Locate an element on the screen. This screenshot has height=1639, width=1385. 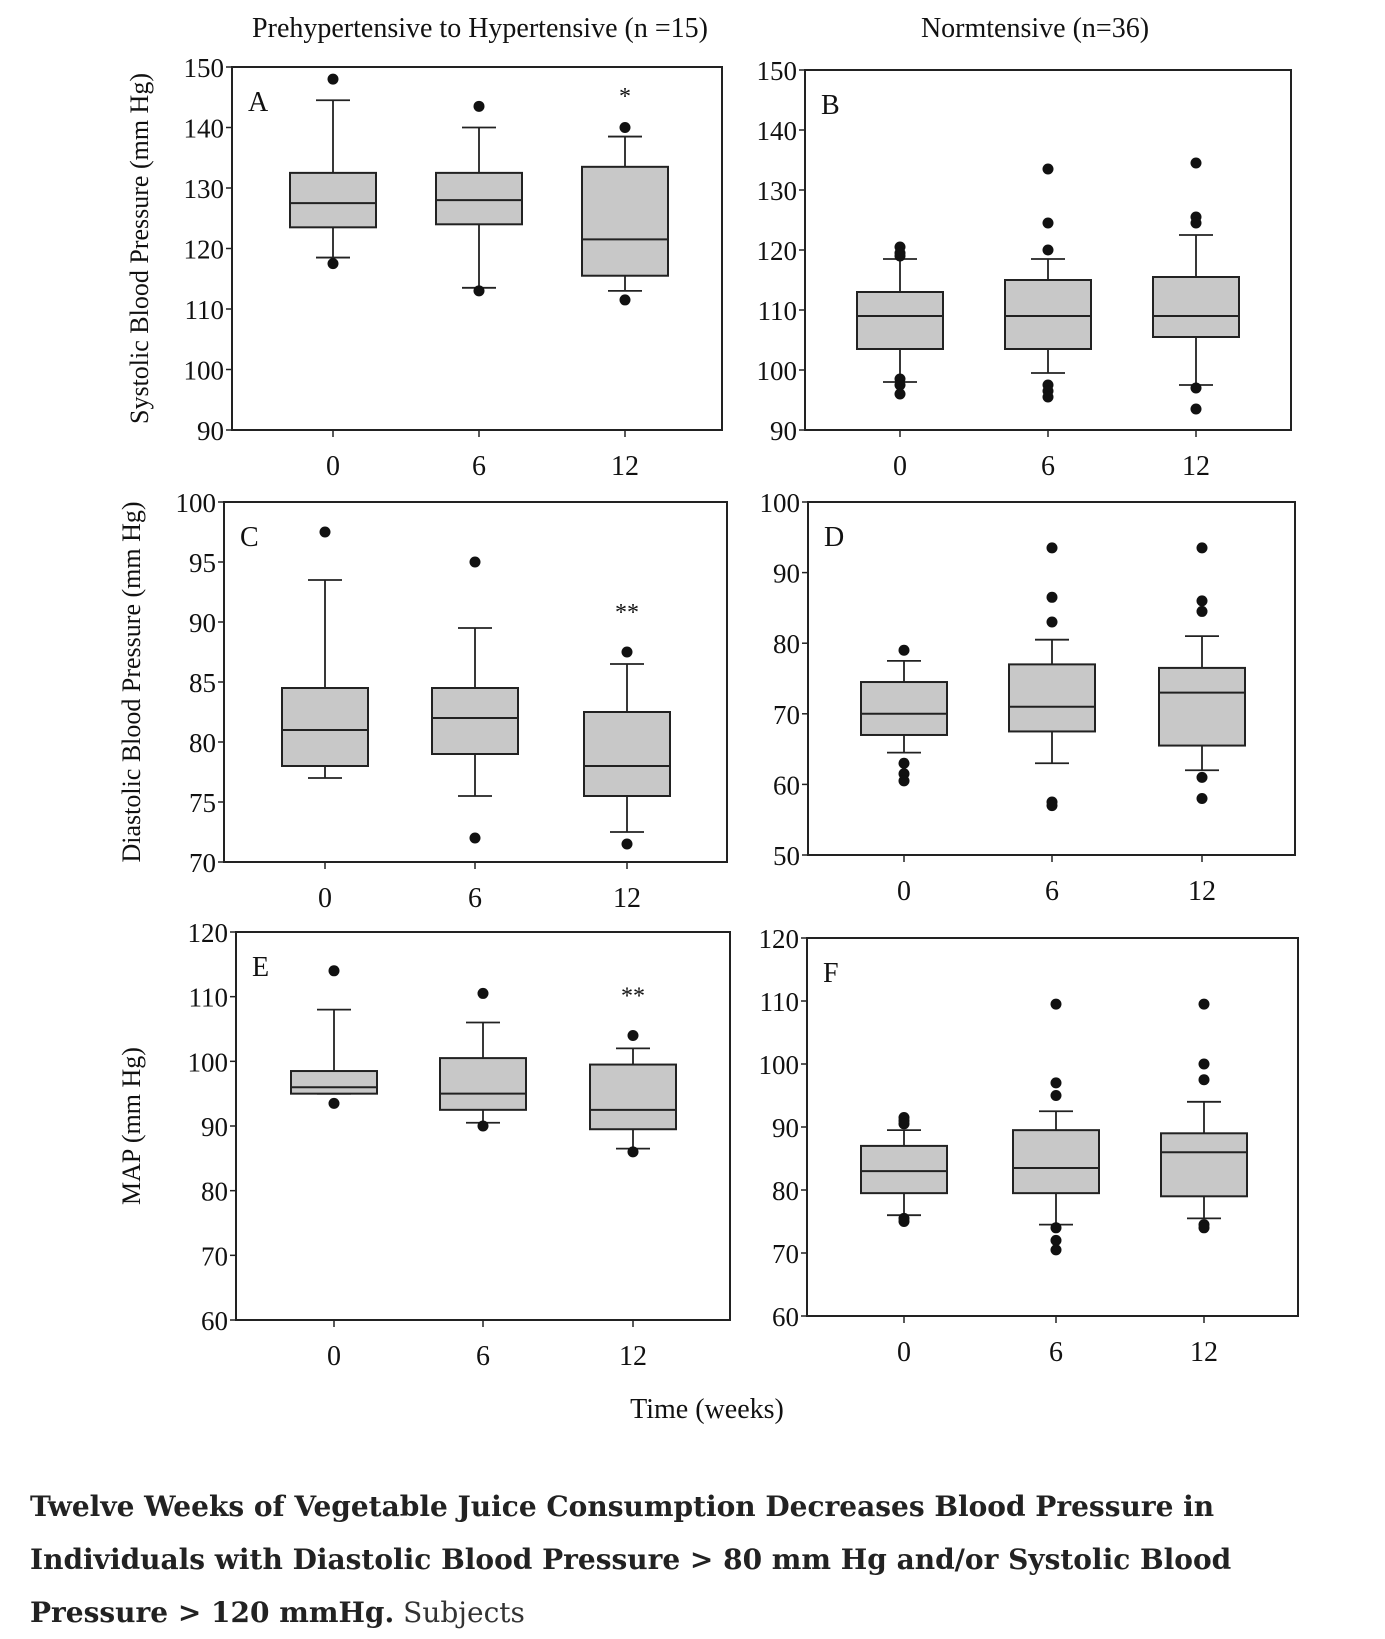
y-tick-label: 95 is located at coordinates (202, 563).